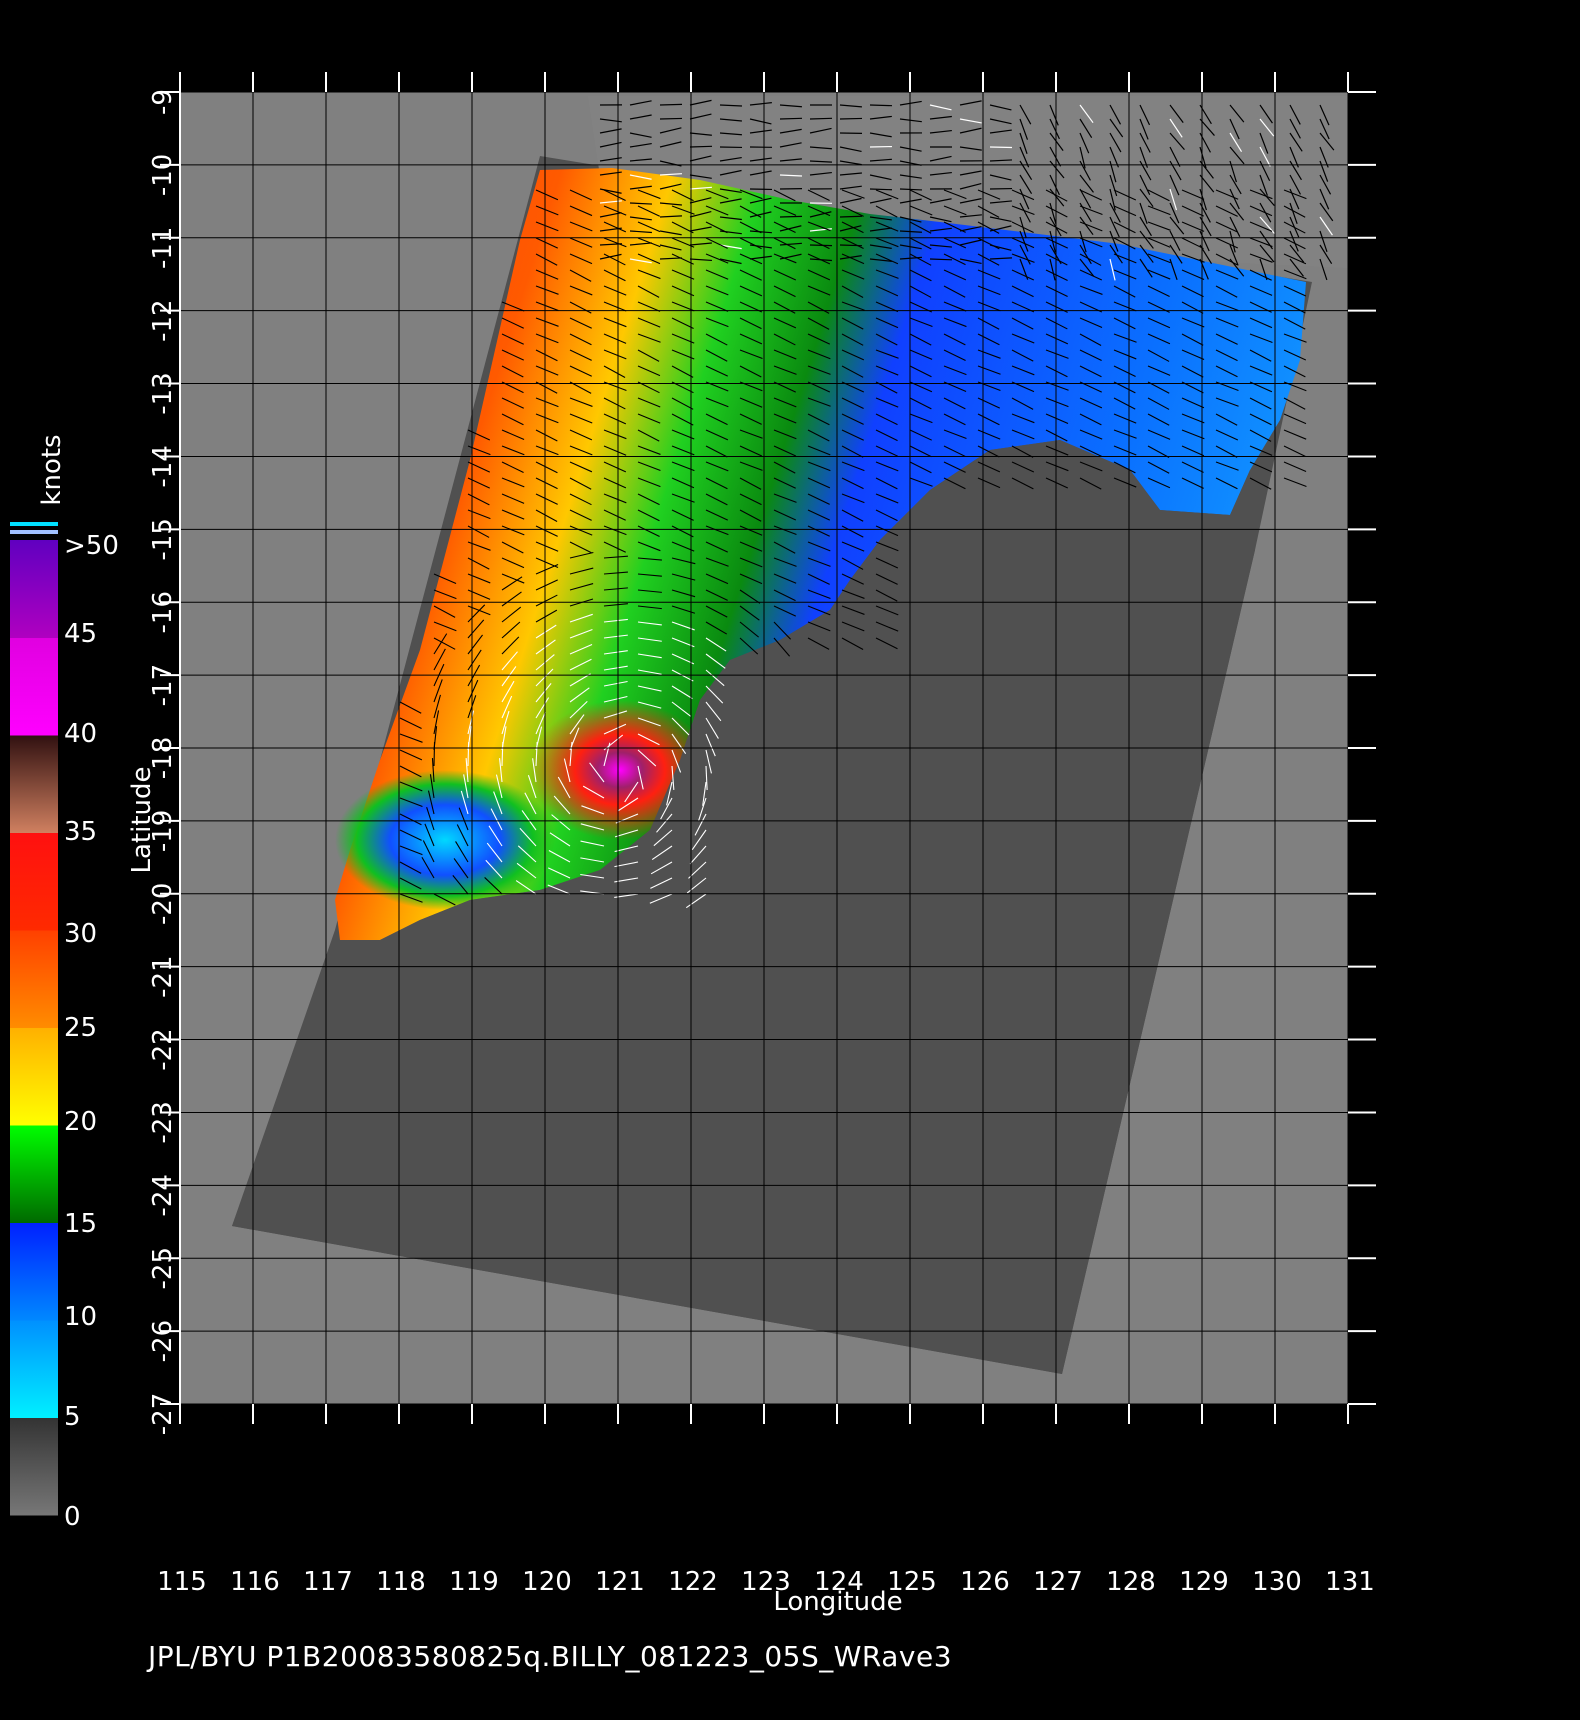 This screenshot has height=1720, width=1580. I want to click on colorbar-label: 10, so click(80, 1317).